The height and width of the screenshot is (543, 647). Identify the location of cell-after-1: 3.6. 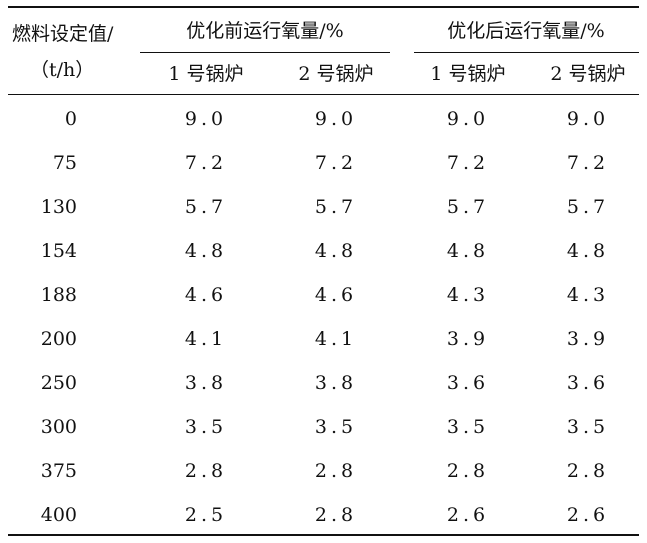
(468, 383).